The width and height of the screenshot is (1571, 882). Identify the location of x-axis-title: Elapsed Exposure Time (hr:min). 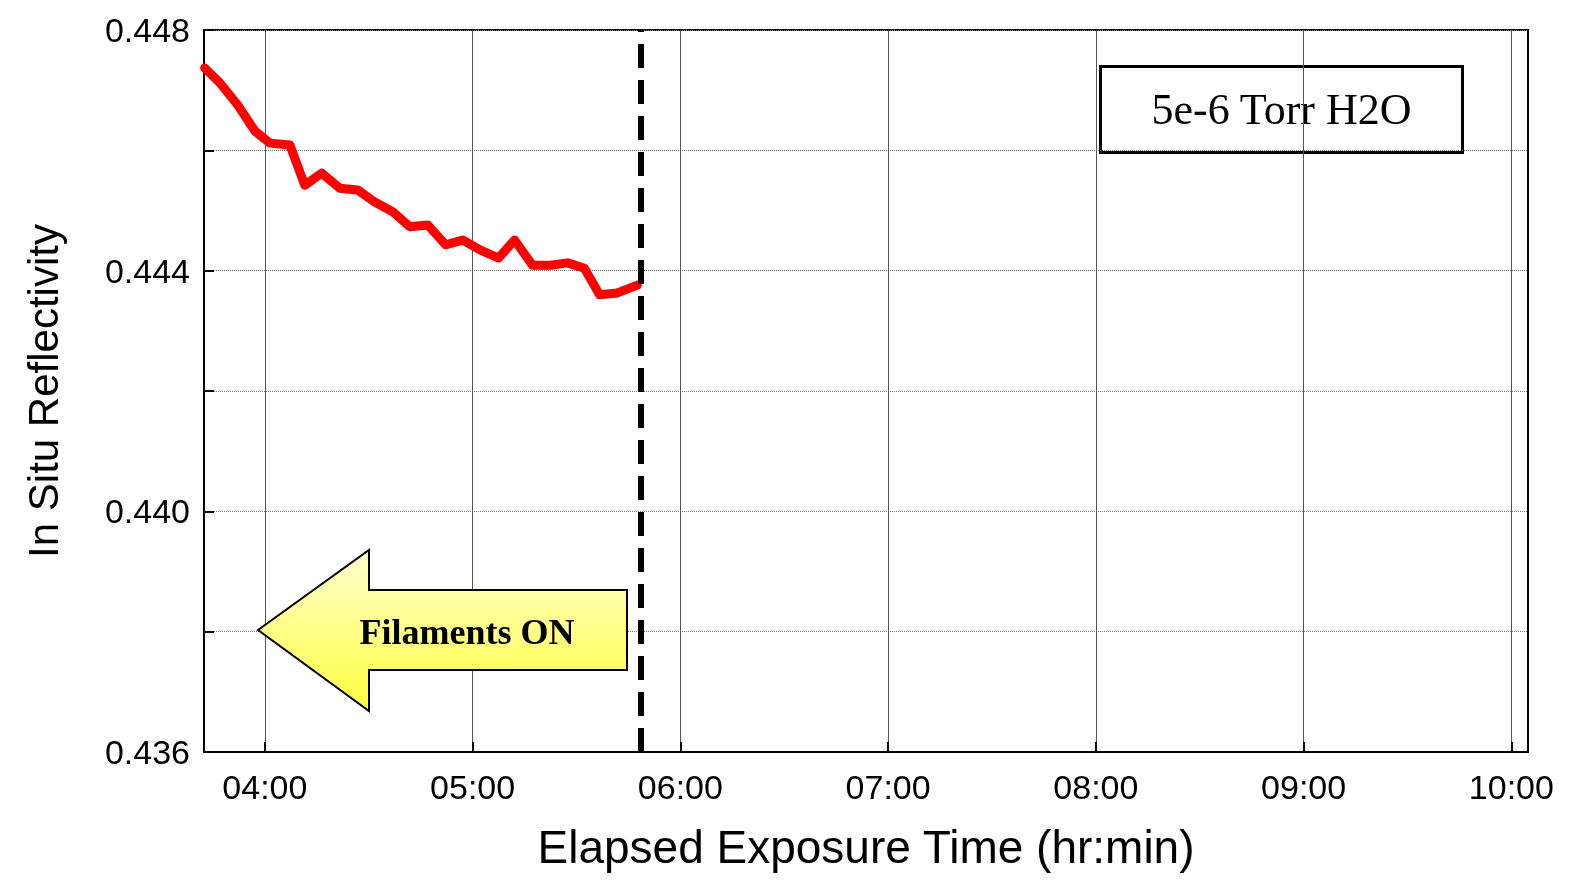
(866, 847).